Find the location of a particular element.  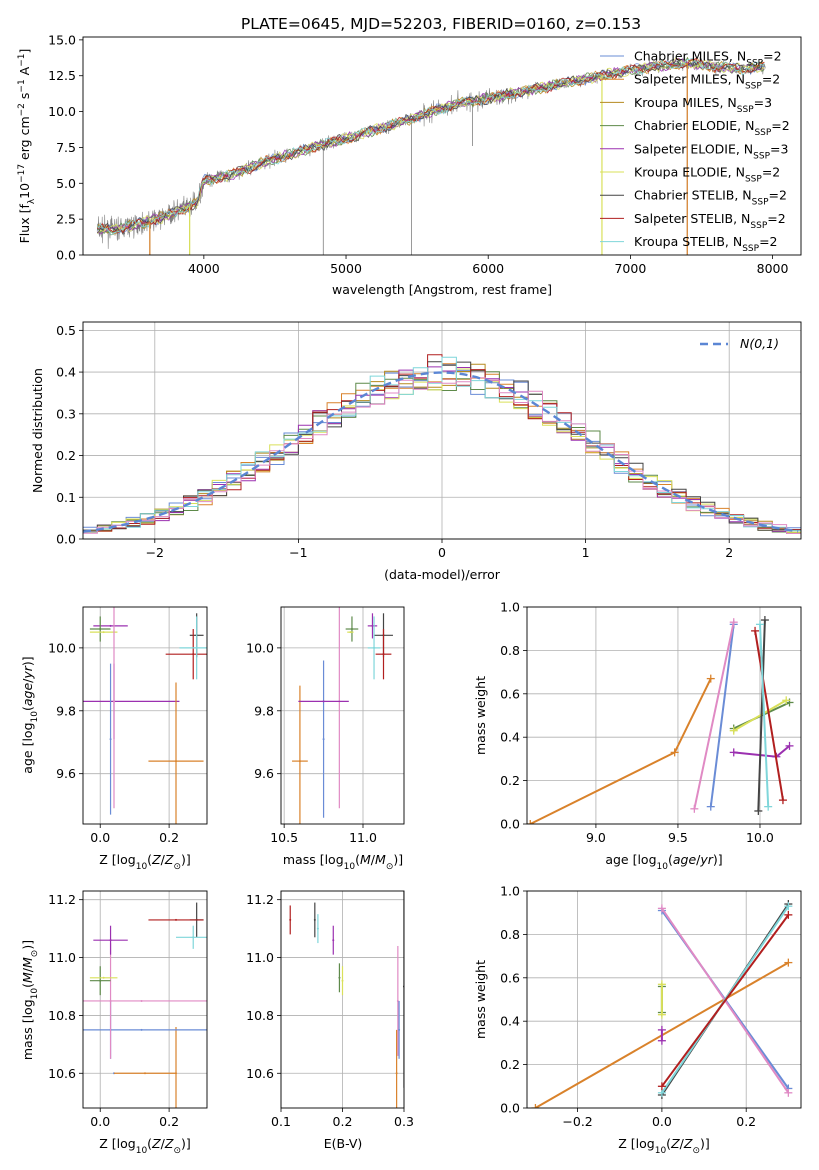

y-tick-label: 12.5 is located at coordinates (62, 75).